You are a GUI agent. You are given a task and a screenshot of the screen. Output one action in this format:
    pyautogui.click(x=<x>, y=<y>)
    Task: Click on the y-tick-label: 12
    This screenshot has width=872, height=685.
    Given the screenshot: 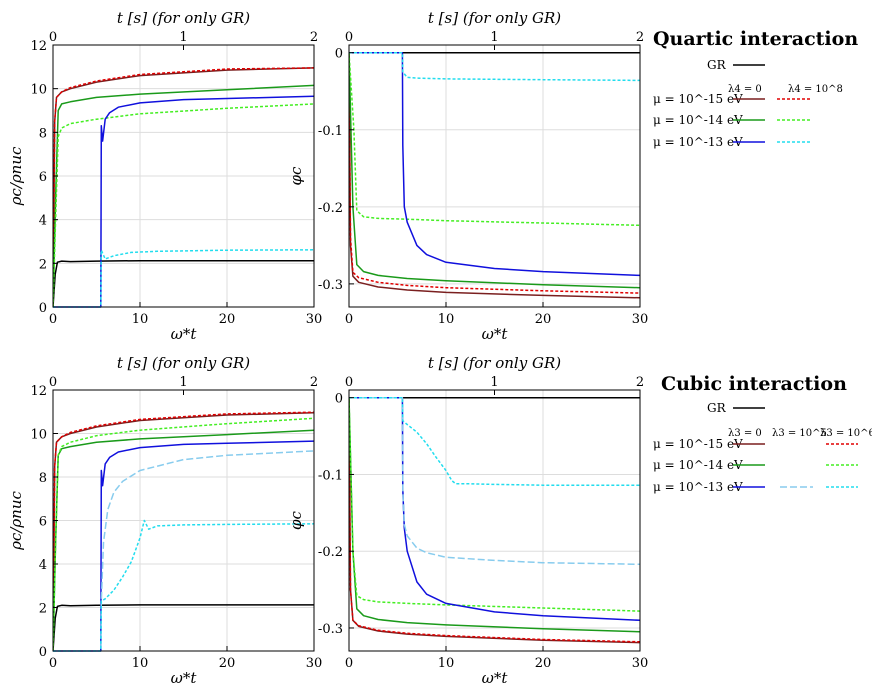 What is the action you would take?
    pyautogui.click(x=38, y=391)
    